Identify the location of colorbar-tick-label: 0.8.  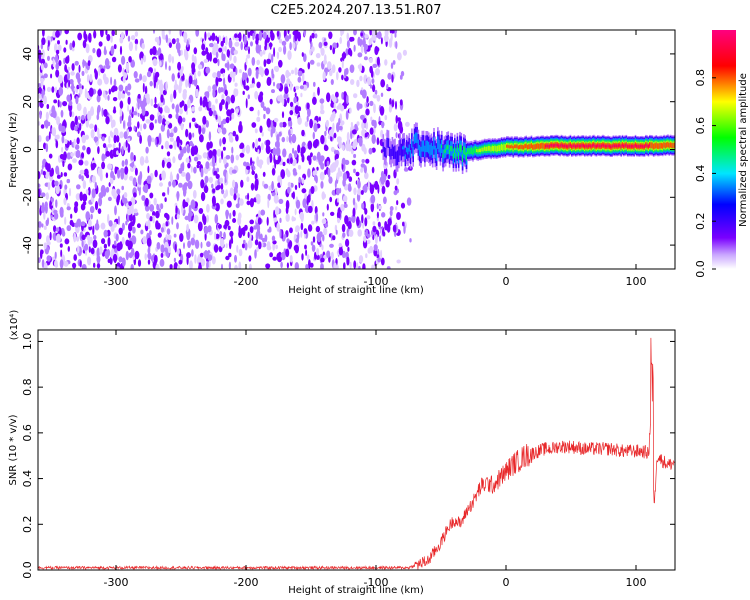
(700, 78).